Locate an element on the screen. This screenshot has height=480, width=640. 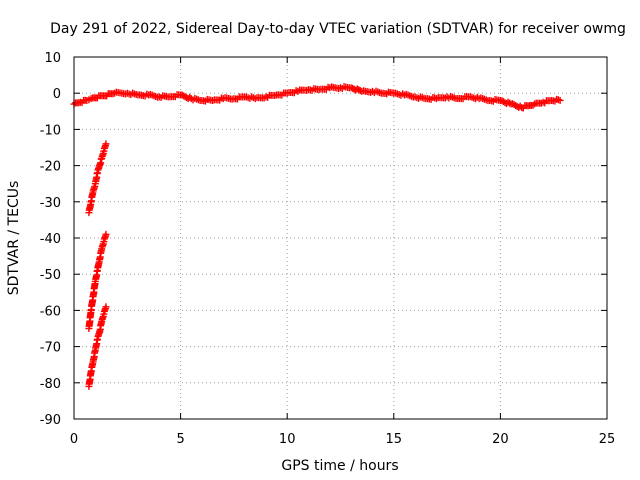
x-tick-label: 20 is located at coordinates (500, 439).